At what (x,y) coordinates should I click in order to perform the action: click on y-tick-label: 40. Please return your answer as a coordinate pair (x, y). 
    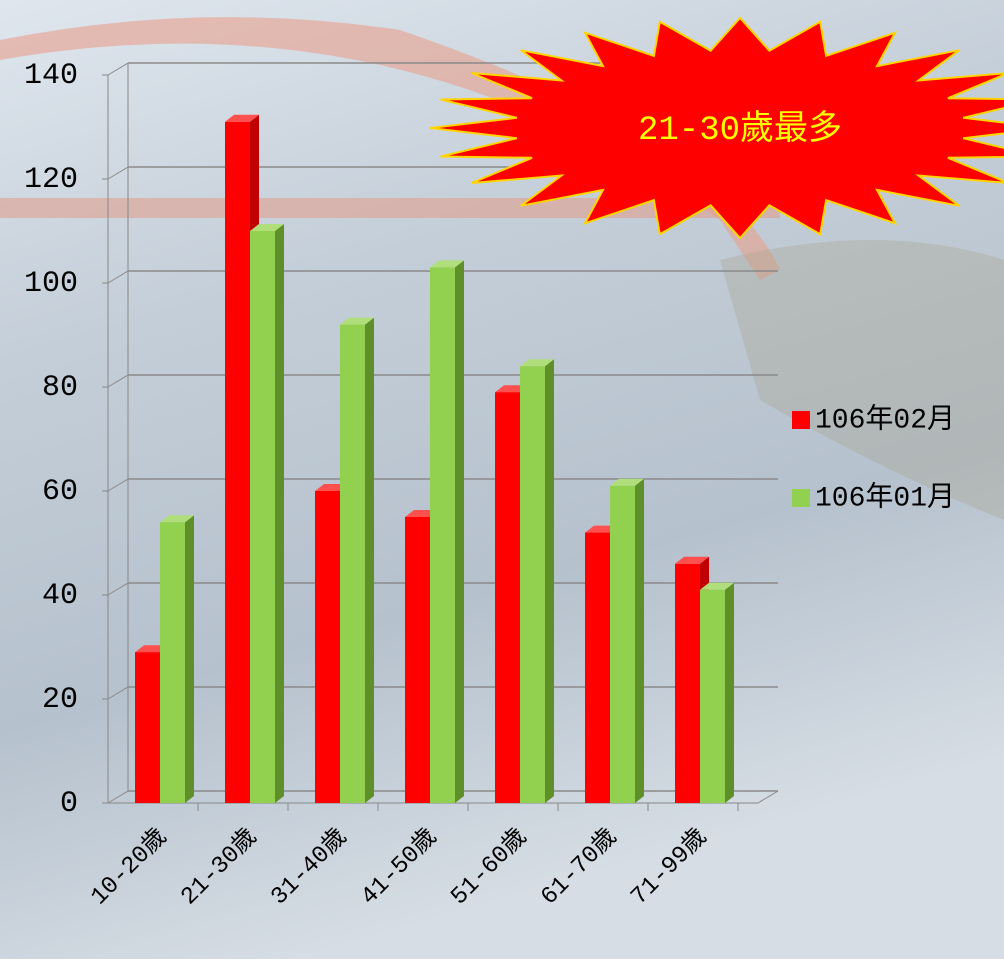
    Looking at the image, I should click on (60, 596).